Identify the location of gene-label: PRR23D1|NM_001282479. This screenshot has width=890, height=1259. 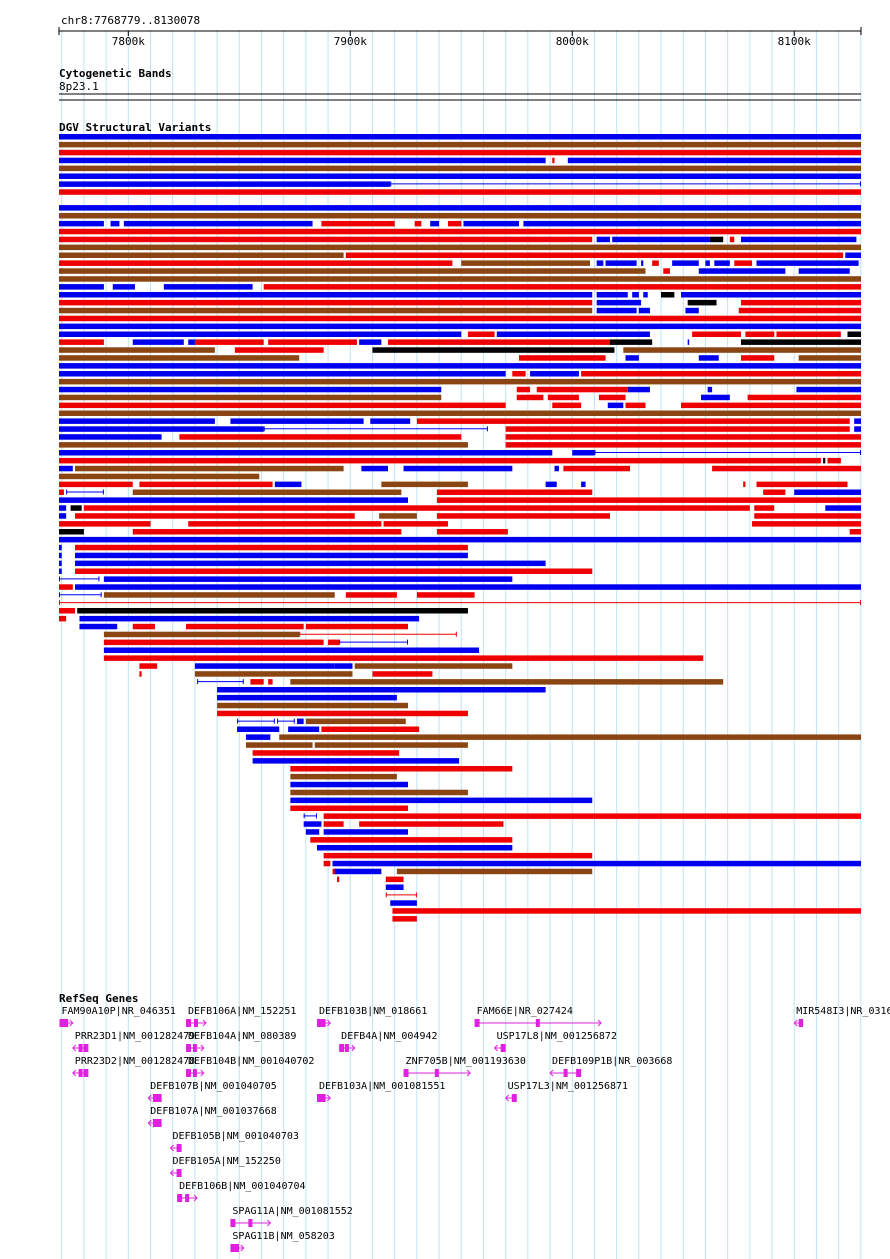
(135, 1036).